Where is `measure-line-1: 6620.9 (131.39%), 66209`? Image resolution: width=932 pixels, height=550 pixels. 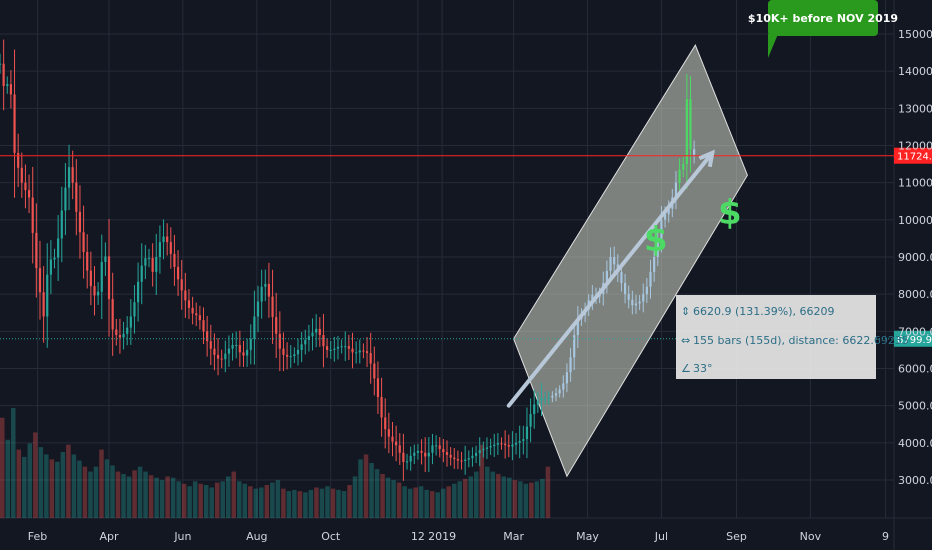
measure-line-1: 6620.9 (131.39%), 66209 is located at coordinates (764, 311).